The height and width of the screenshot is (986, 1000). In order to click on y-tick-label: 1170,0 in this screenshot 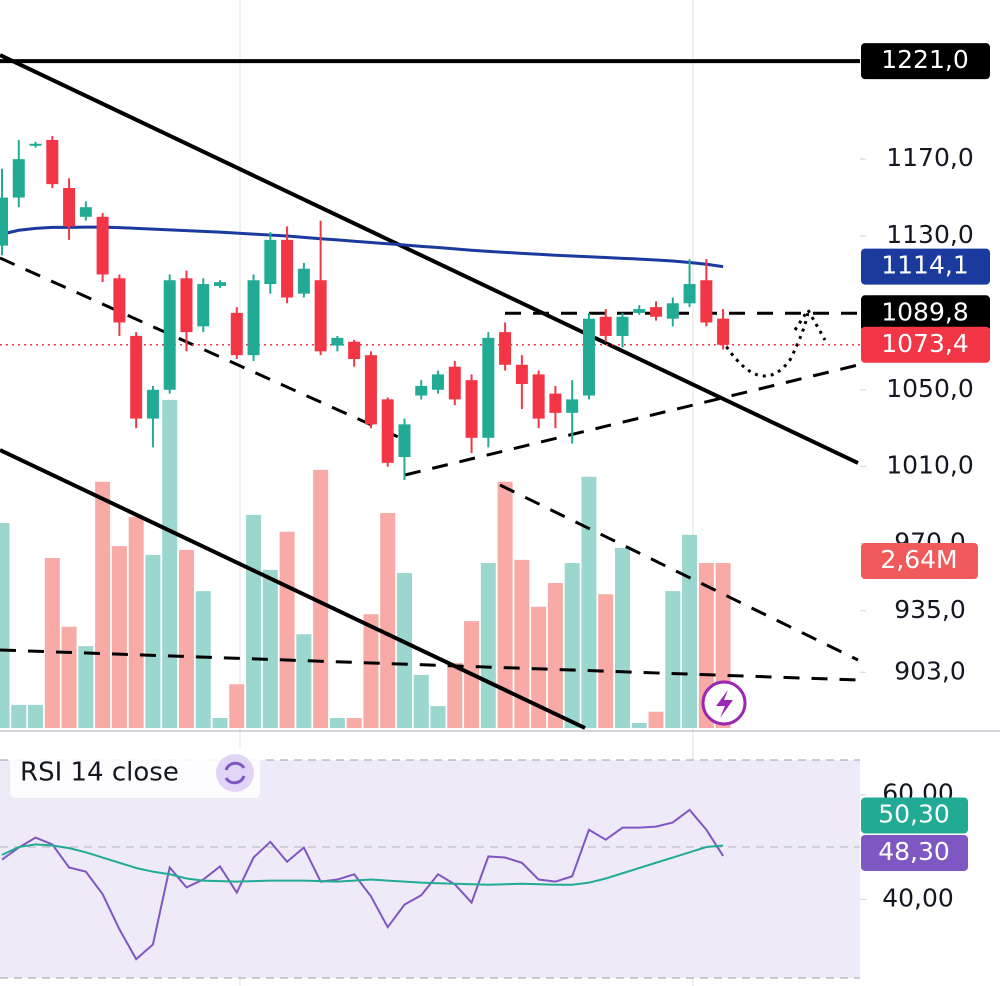, I will do `click(929, 157)`.